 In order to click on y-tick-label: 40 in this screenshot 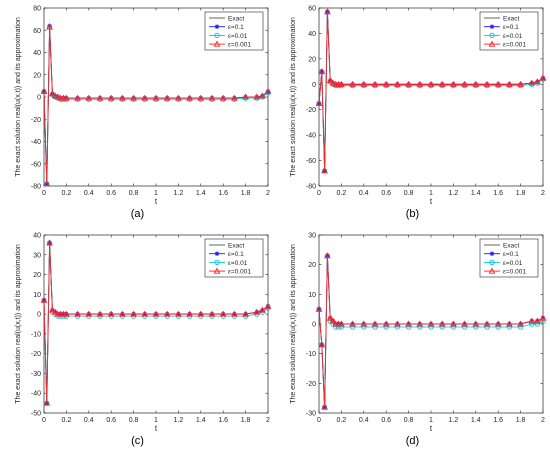, I will do `click(37, 53)`.